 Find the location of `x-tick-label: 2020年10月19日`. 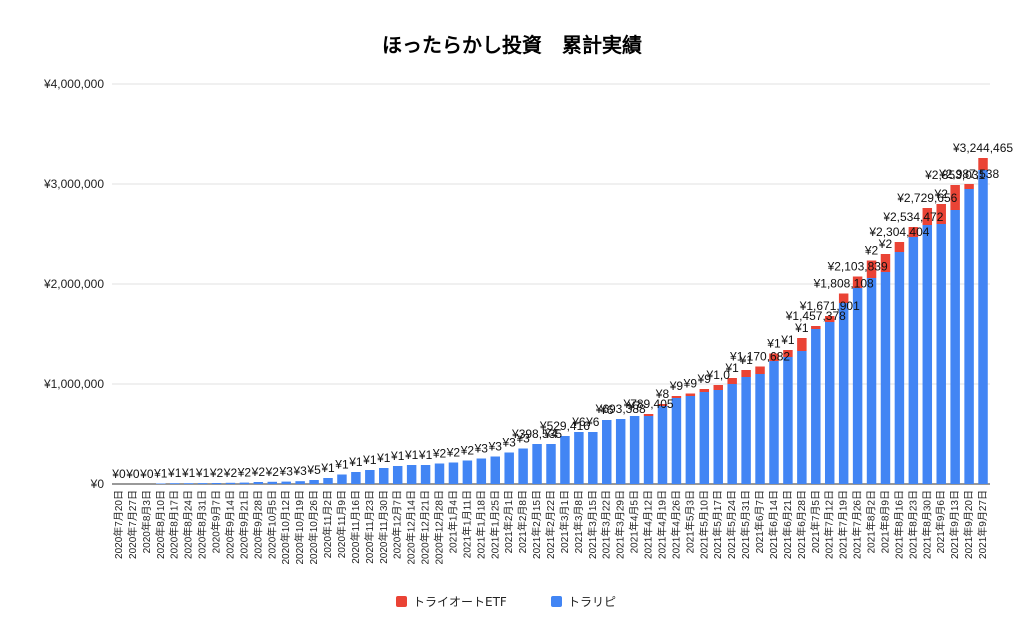

x-tick-label: 2020年10月19日 is located at coordinates (299, 527).